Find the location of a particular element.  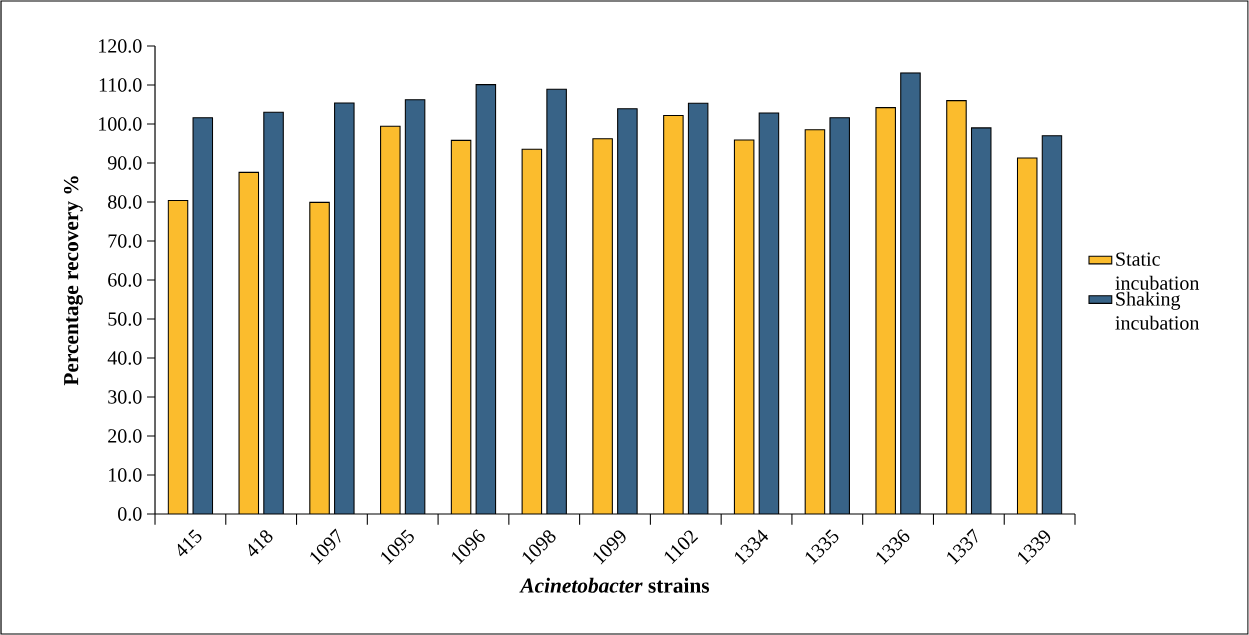

y-tick-label: 100.0 is located at coordinates (120, 124).